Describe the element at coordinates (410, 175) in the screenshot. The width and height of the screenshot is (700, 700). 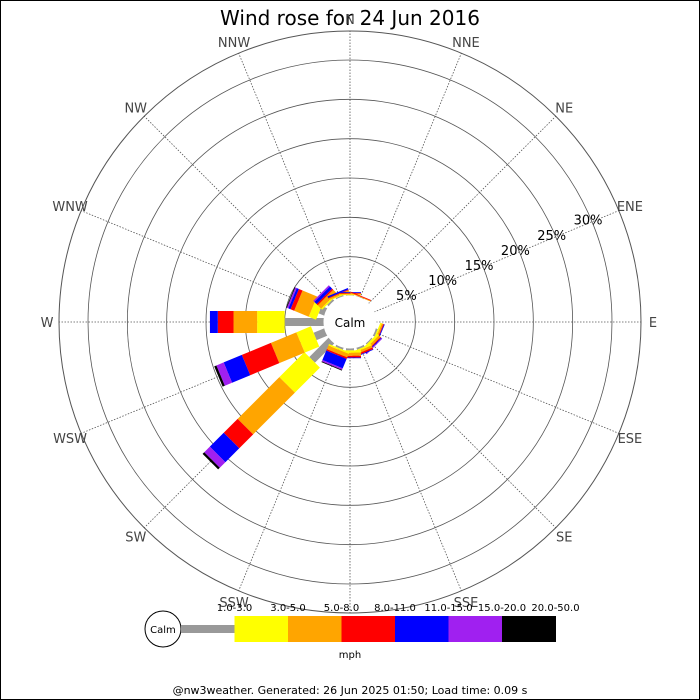
I see `spoke-nne` at that location.